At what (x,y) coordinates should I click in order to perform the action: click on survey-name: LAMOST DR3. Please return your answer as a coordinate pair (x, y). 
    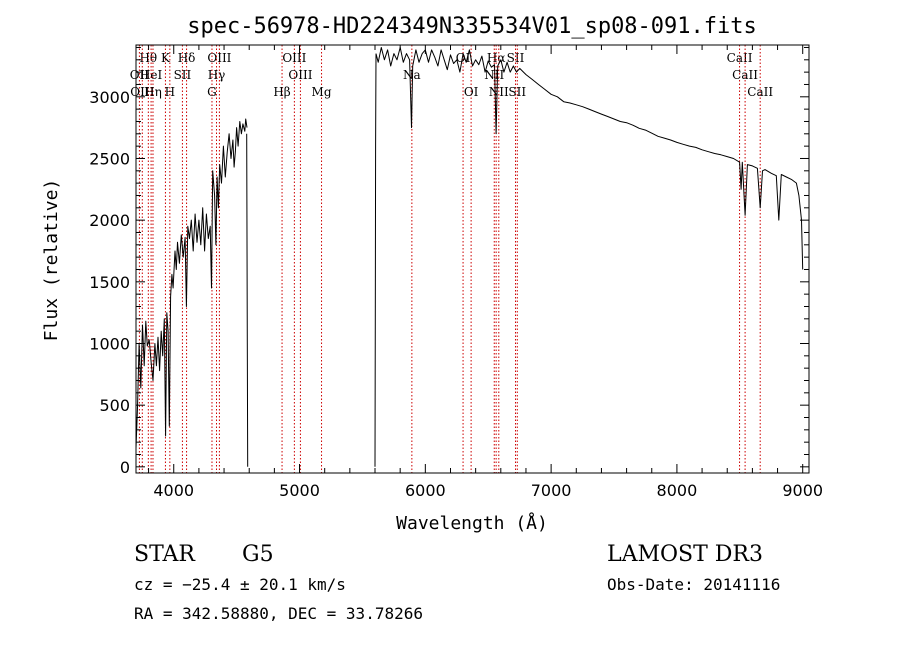
    Looking at the image, I should click on (685, 554).